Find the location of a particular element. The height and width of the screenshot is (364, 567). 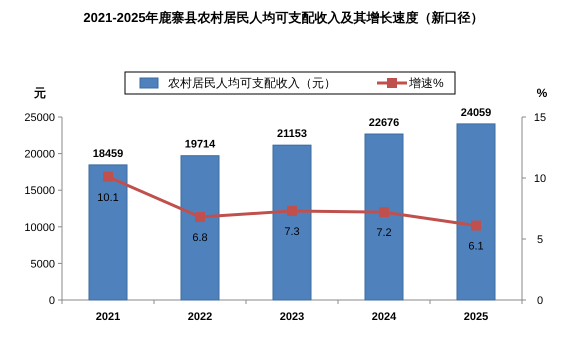

data-label: 6.8 is located at coordinates (200, 238).